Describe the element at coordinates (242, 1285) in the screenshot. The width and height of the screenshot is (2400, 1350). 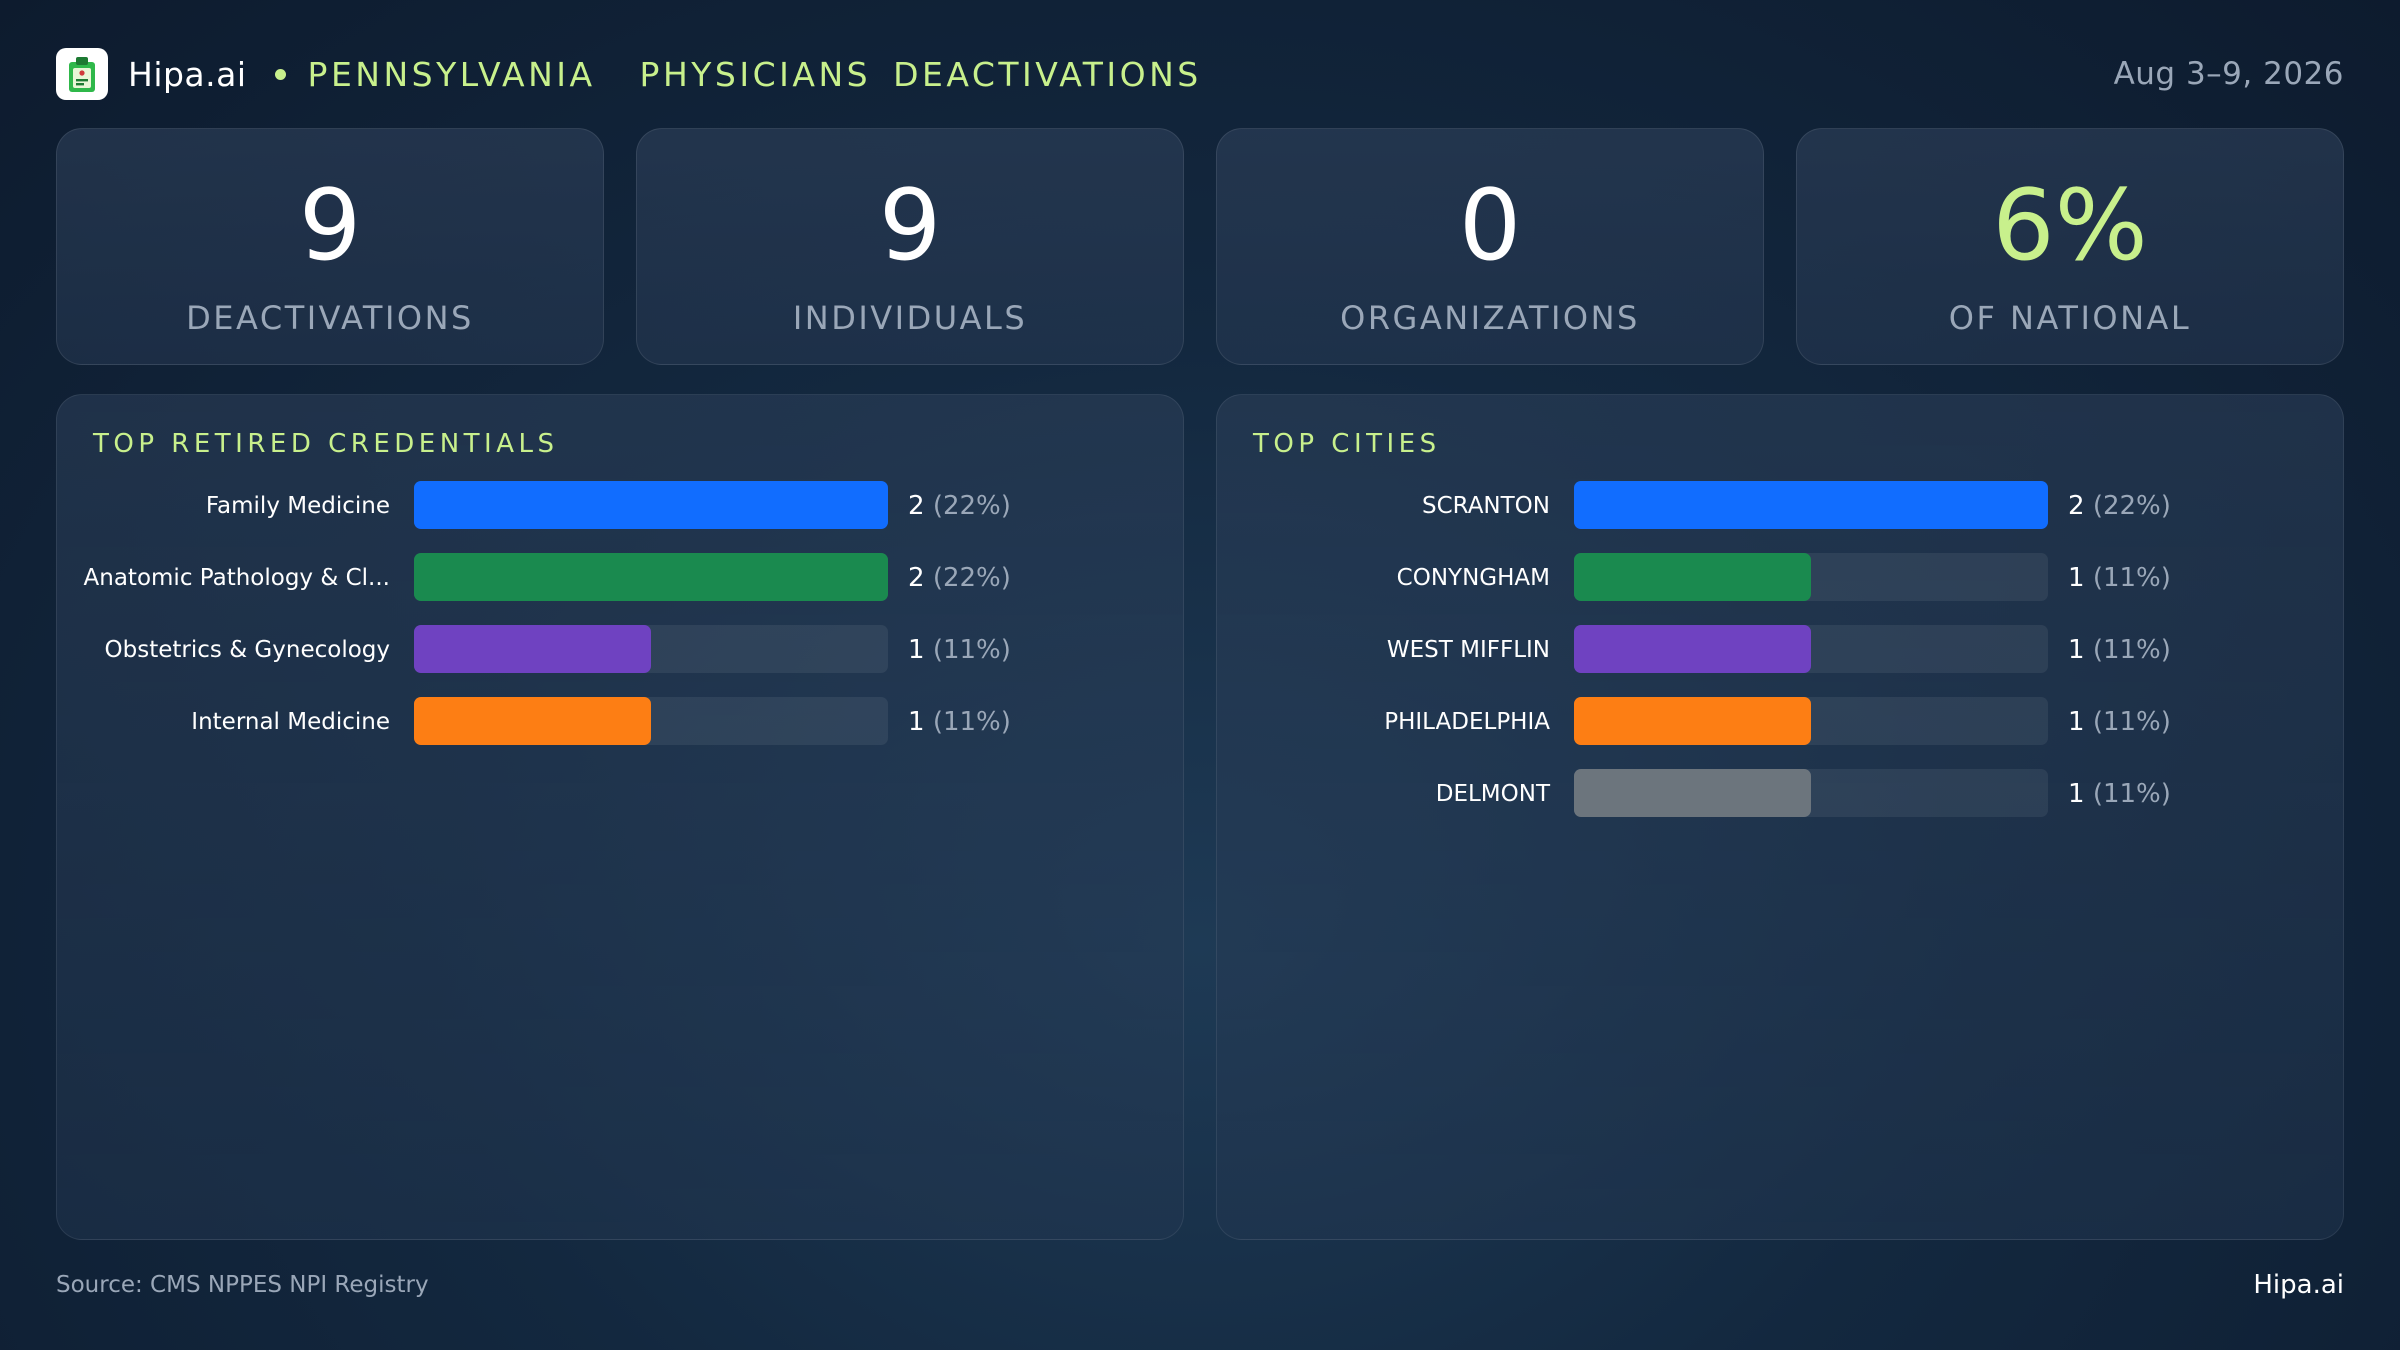
I see `source-note: Source: CMS NPPES NPI Registry` at that location.